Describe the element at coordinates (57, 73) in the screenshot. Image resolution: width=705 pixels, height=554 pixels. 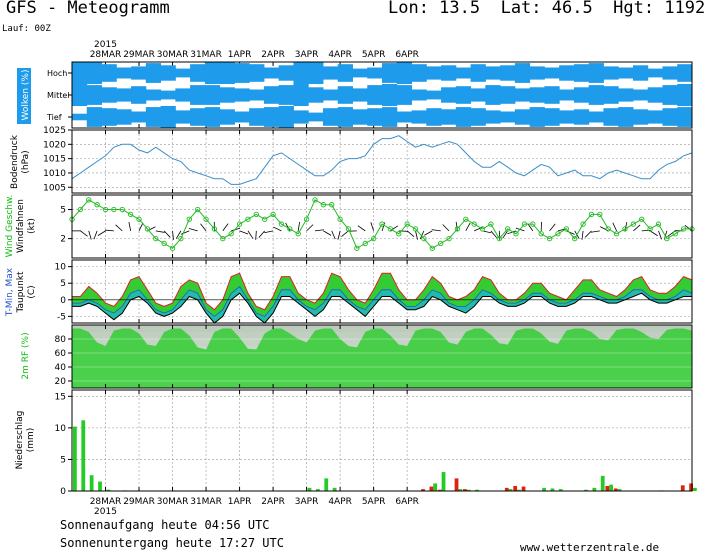
I see `cloud-level-label: Hoch` at that location.